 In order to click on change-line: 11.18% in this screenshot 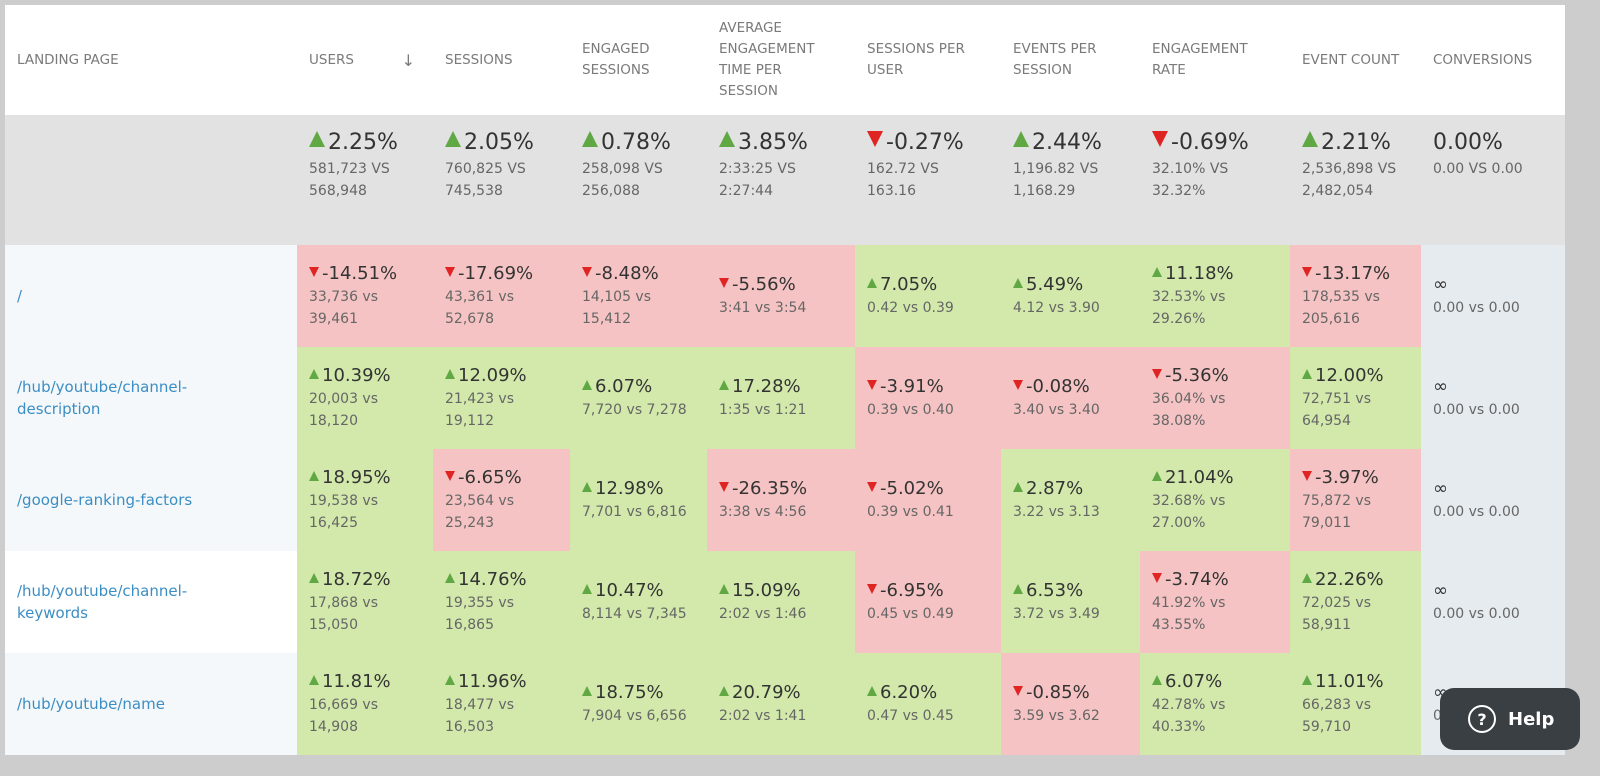, I will do `click(1215, 274)`.